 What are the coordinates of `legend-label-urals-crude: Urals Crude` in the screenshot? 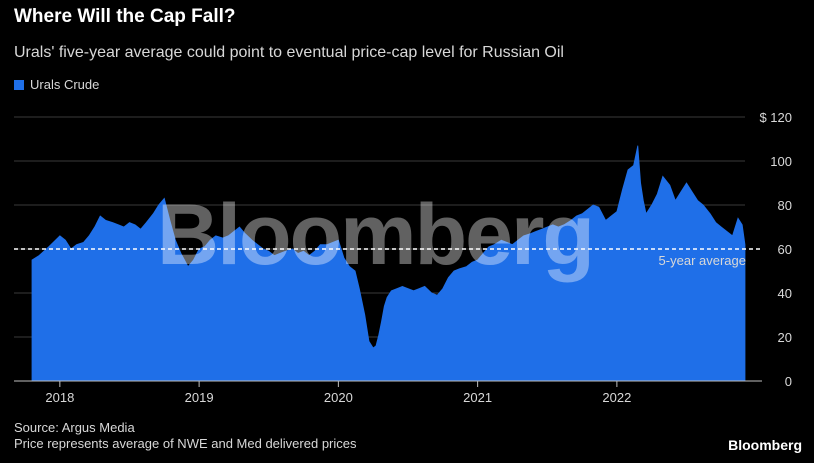 It's located at (65, 84).